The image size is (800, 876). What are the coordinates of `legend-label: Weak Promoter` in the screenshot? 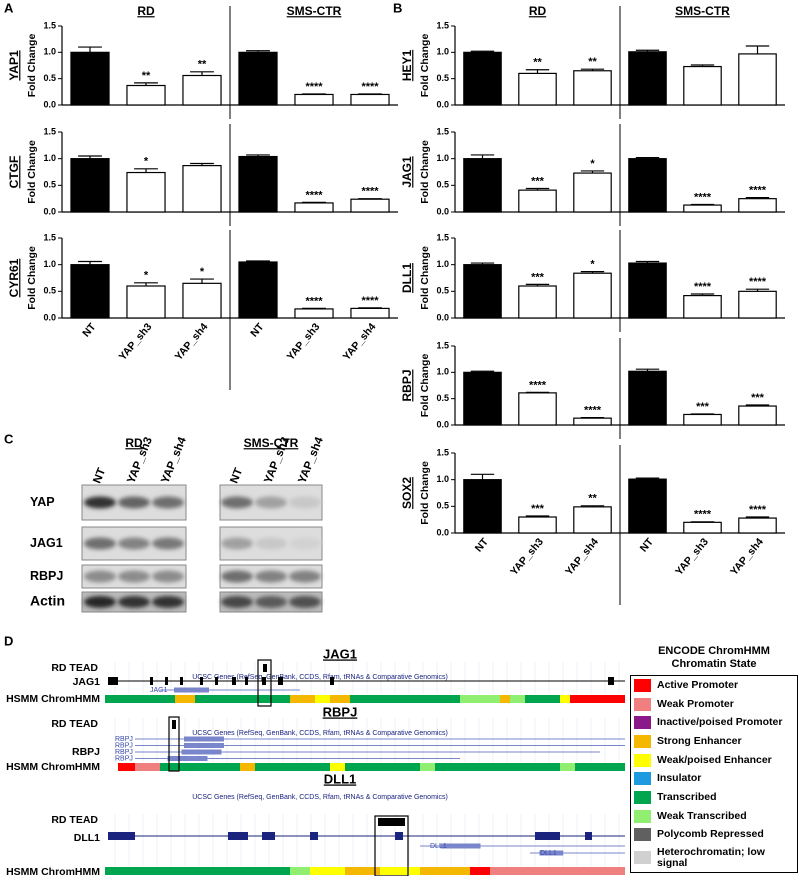 It's located at (695, 703).